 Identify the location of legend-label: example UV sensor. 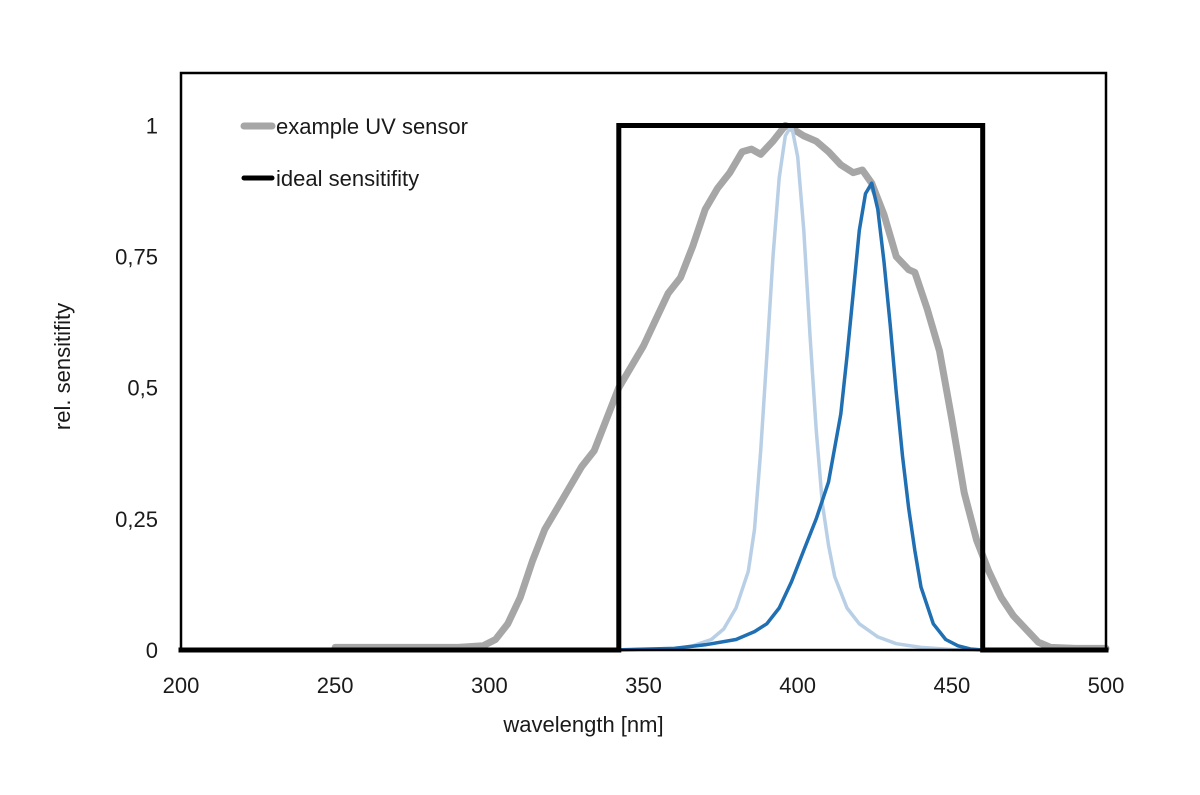
(372, 126).